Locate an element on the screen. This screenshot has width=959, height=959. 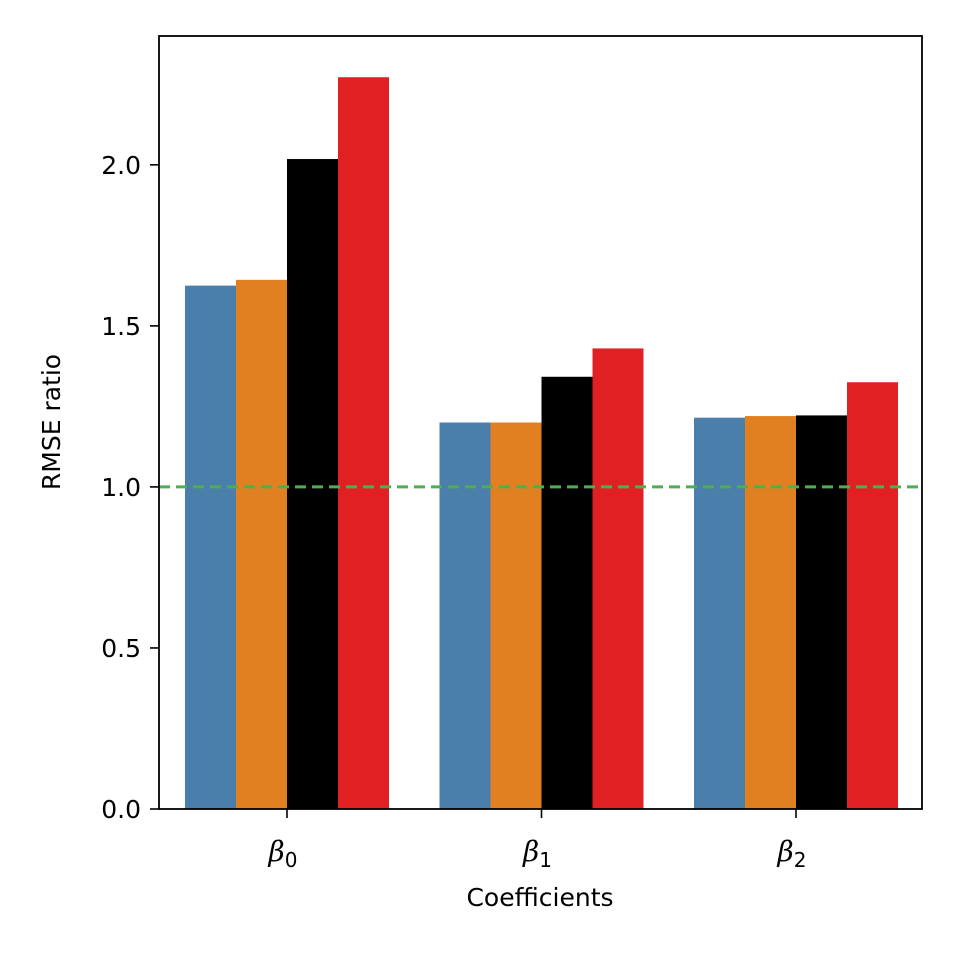
x-tick-label-subscript: 0 is located at coordinates (291, 860).